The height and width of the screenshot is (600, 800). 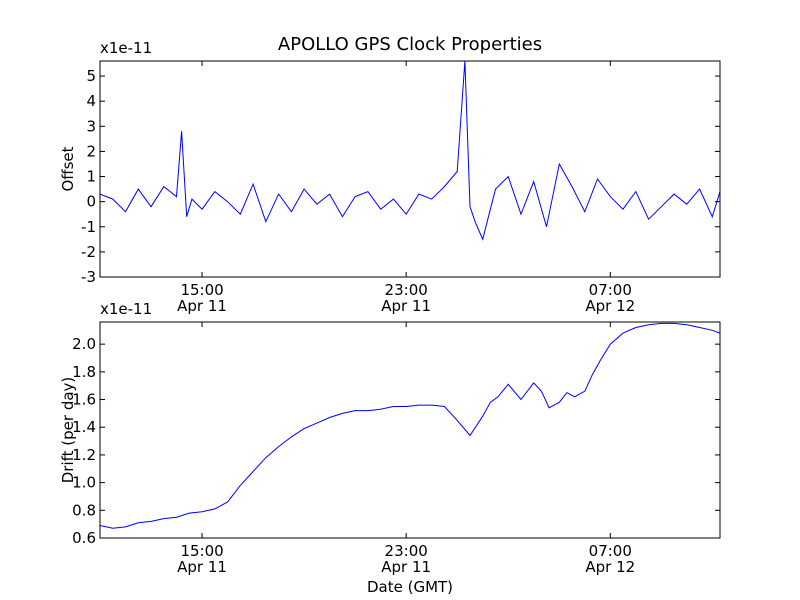 I want to click on y-tick-label: 2.0, so click(x=84, y=344).